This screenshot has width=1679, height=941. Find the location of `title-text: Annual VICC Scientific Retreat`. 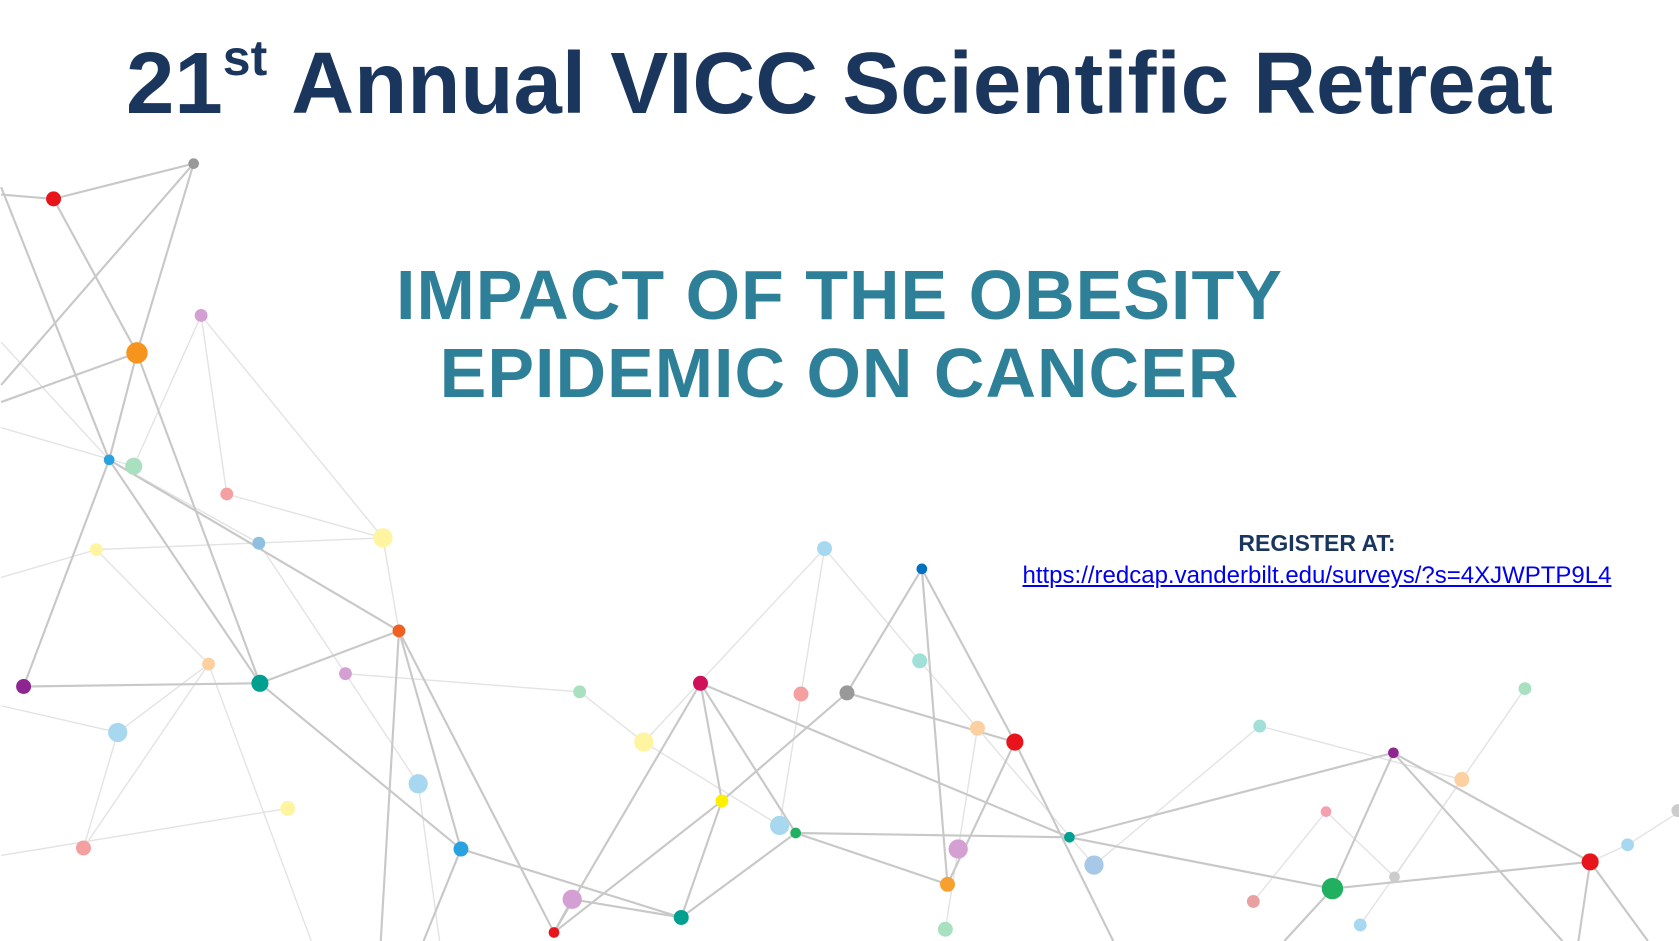

title-text: Annual VICC Scientific Retreat is located at coordinates (922, 83).